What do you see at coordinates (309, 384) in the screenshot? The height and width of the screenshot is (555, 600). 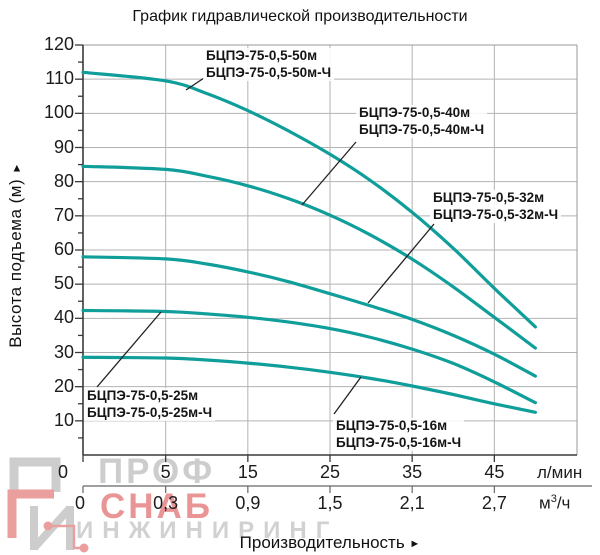 I see `pump-curve-БЦПЭ-75-0,5-16м` at bounding box center [309, 384].